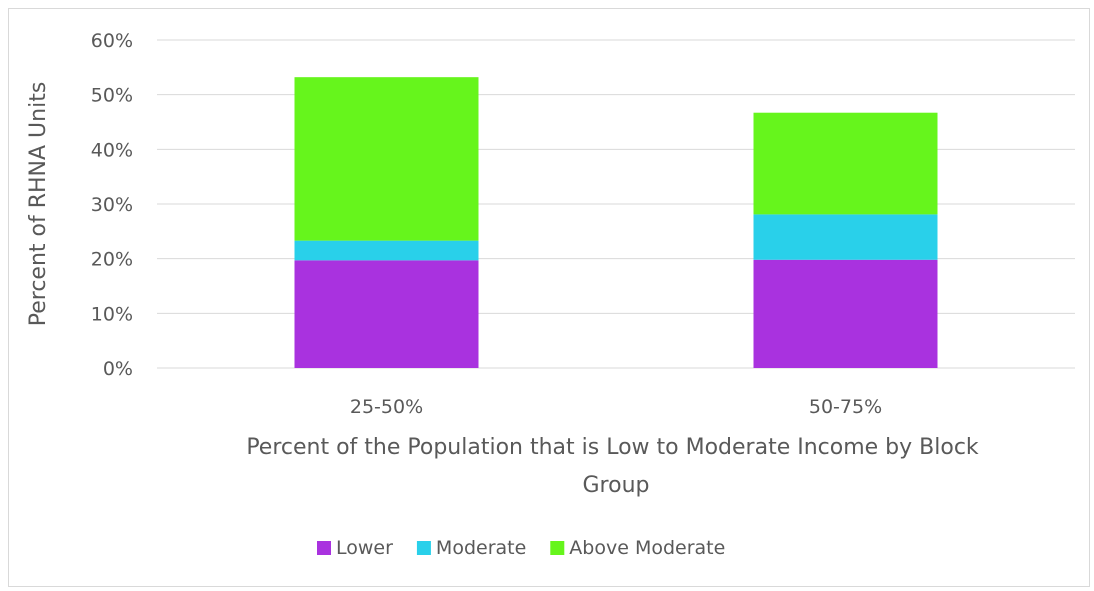 The image size is (1094, 591). Describe the element at coordinates (616, 407) in the screenshot. I see `x-axis-categories: 25-50% 50-75%` at that location.